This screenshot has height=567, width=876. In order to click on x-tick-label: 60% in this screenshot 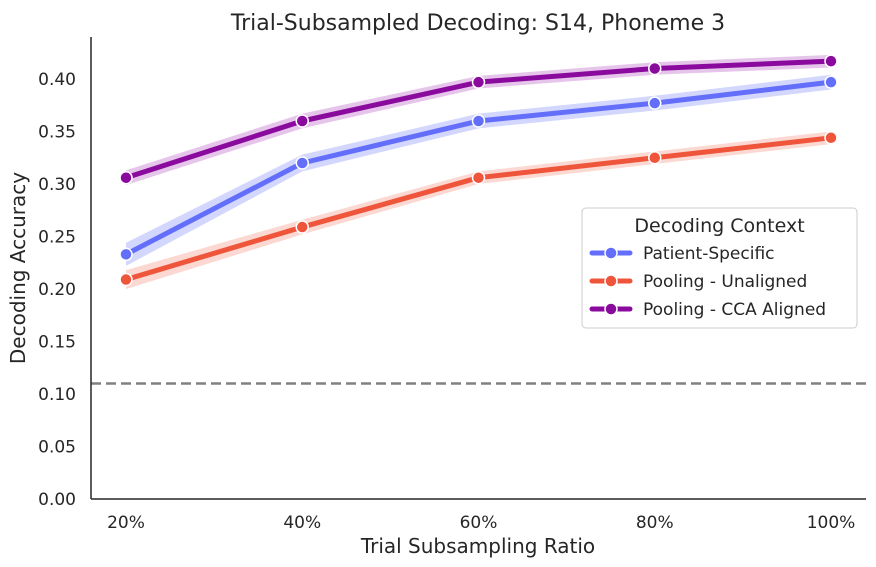, I will do `click(479, 523)`.